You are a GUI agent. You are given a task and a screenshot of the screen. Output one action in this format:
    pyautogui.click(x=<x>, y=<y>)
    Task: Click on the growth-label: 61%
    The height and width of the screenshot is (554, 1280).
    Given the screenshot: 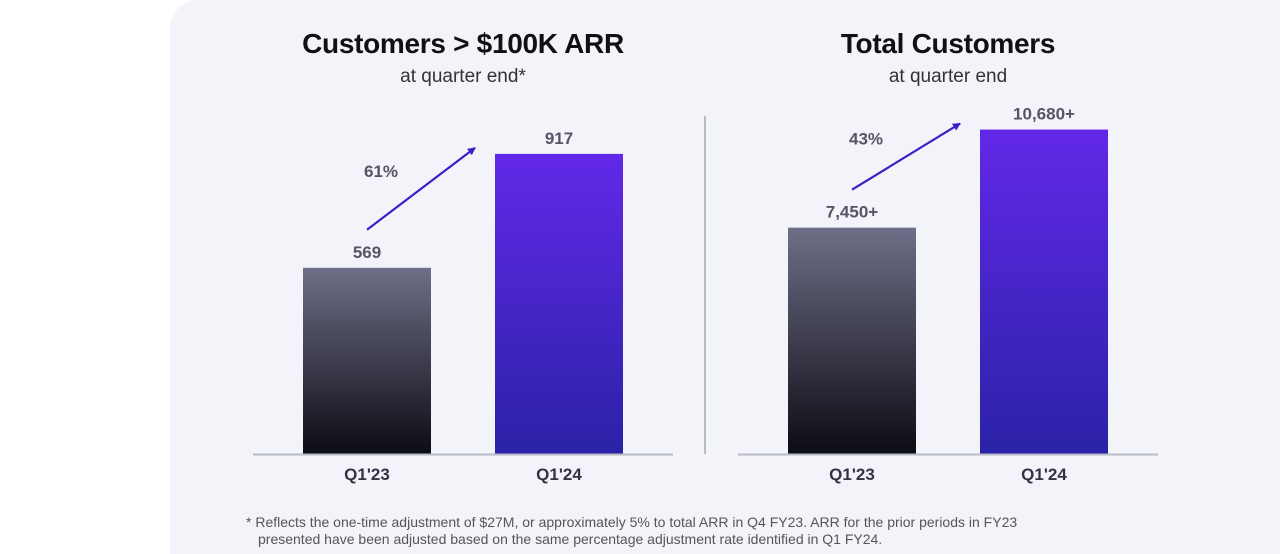 What is the action you would take?
    pyautogui.click(x=381, y=171)
    